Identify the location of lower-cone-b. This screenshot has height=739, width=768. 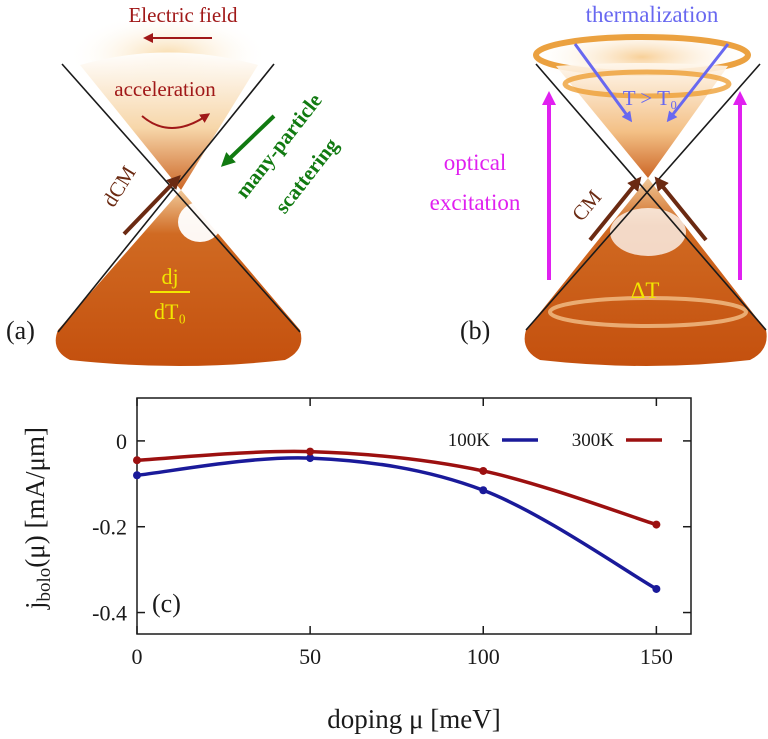
(645, 272).